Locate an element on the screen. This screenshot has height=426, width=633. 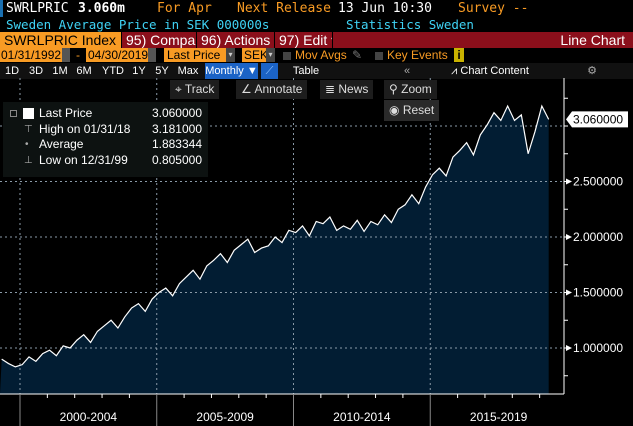
annotate-button: ∠ Annotate is located at coordinates (272, 89).